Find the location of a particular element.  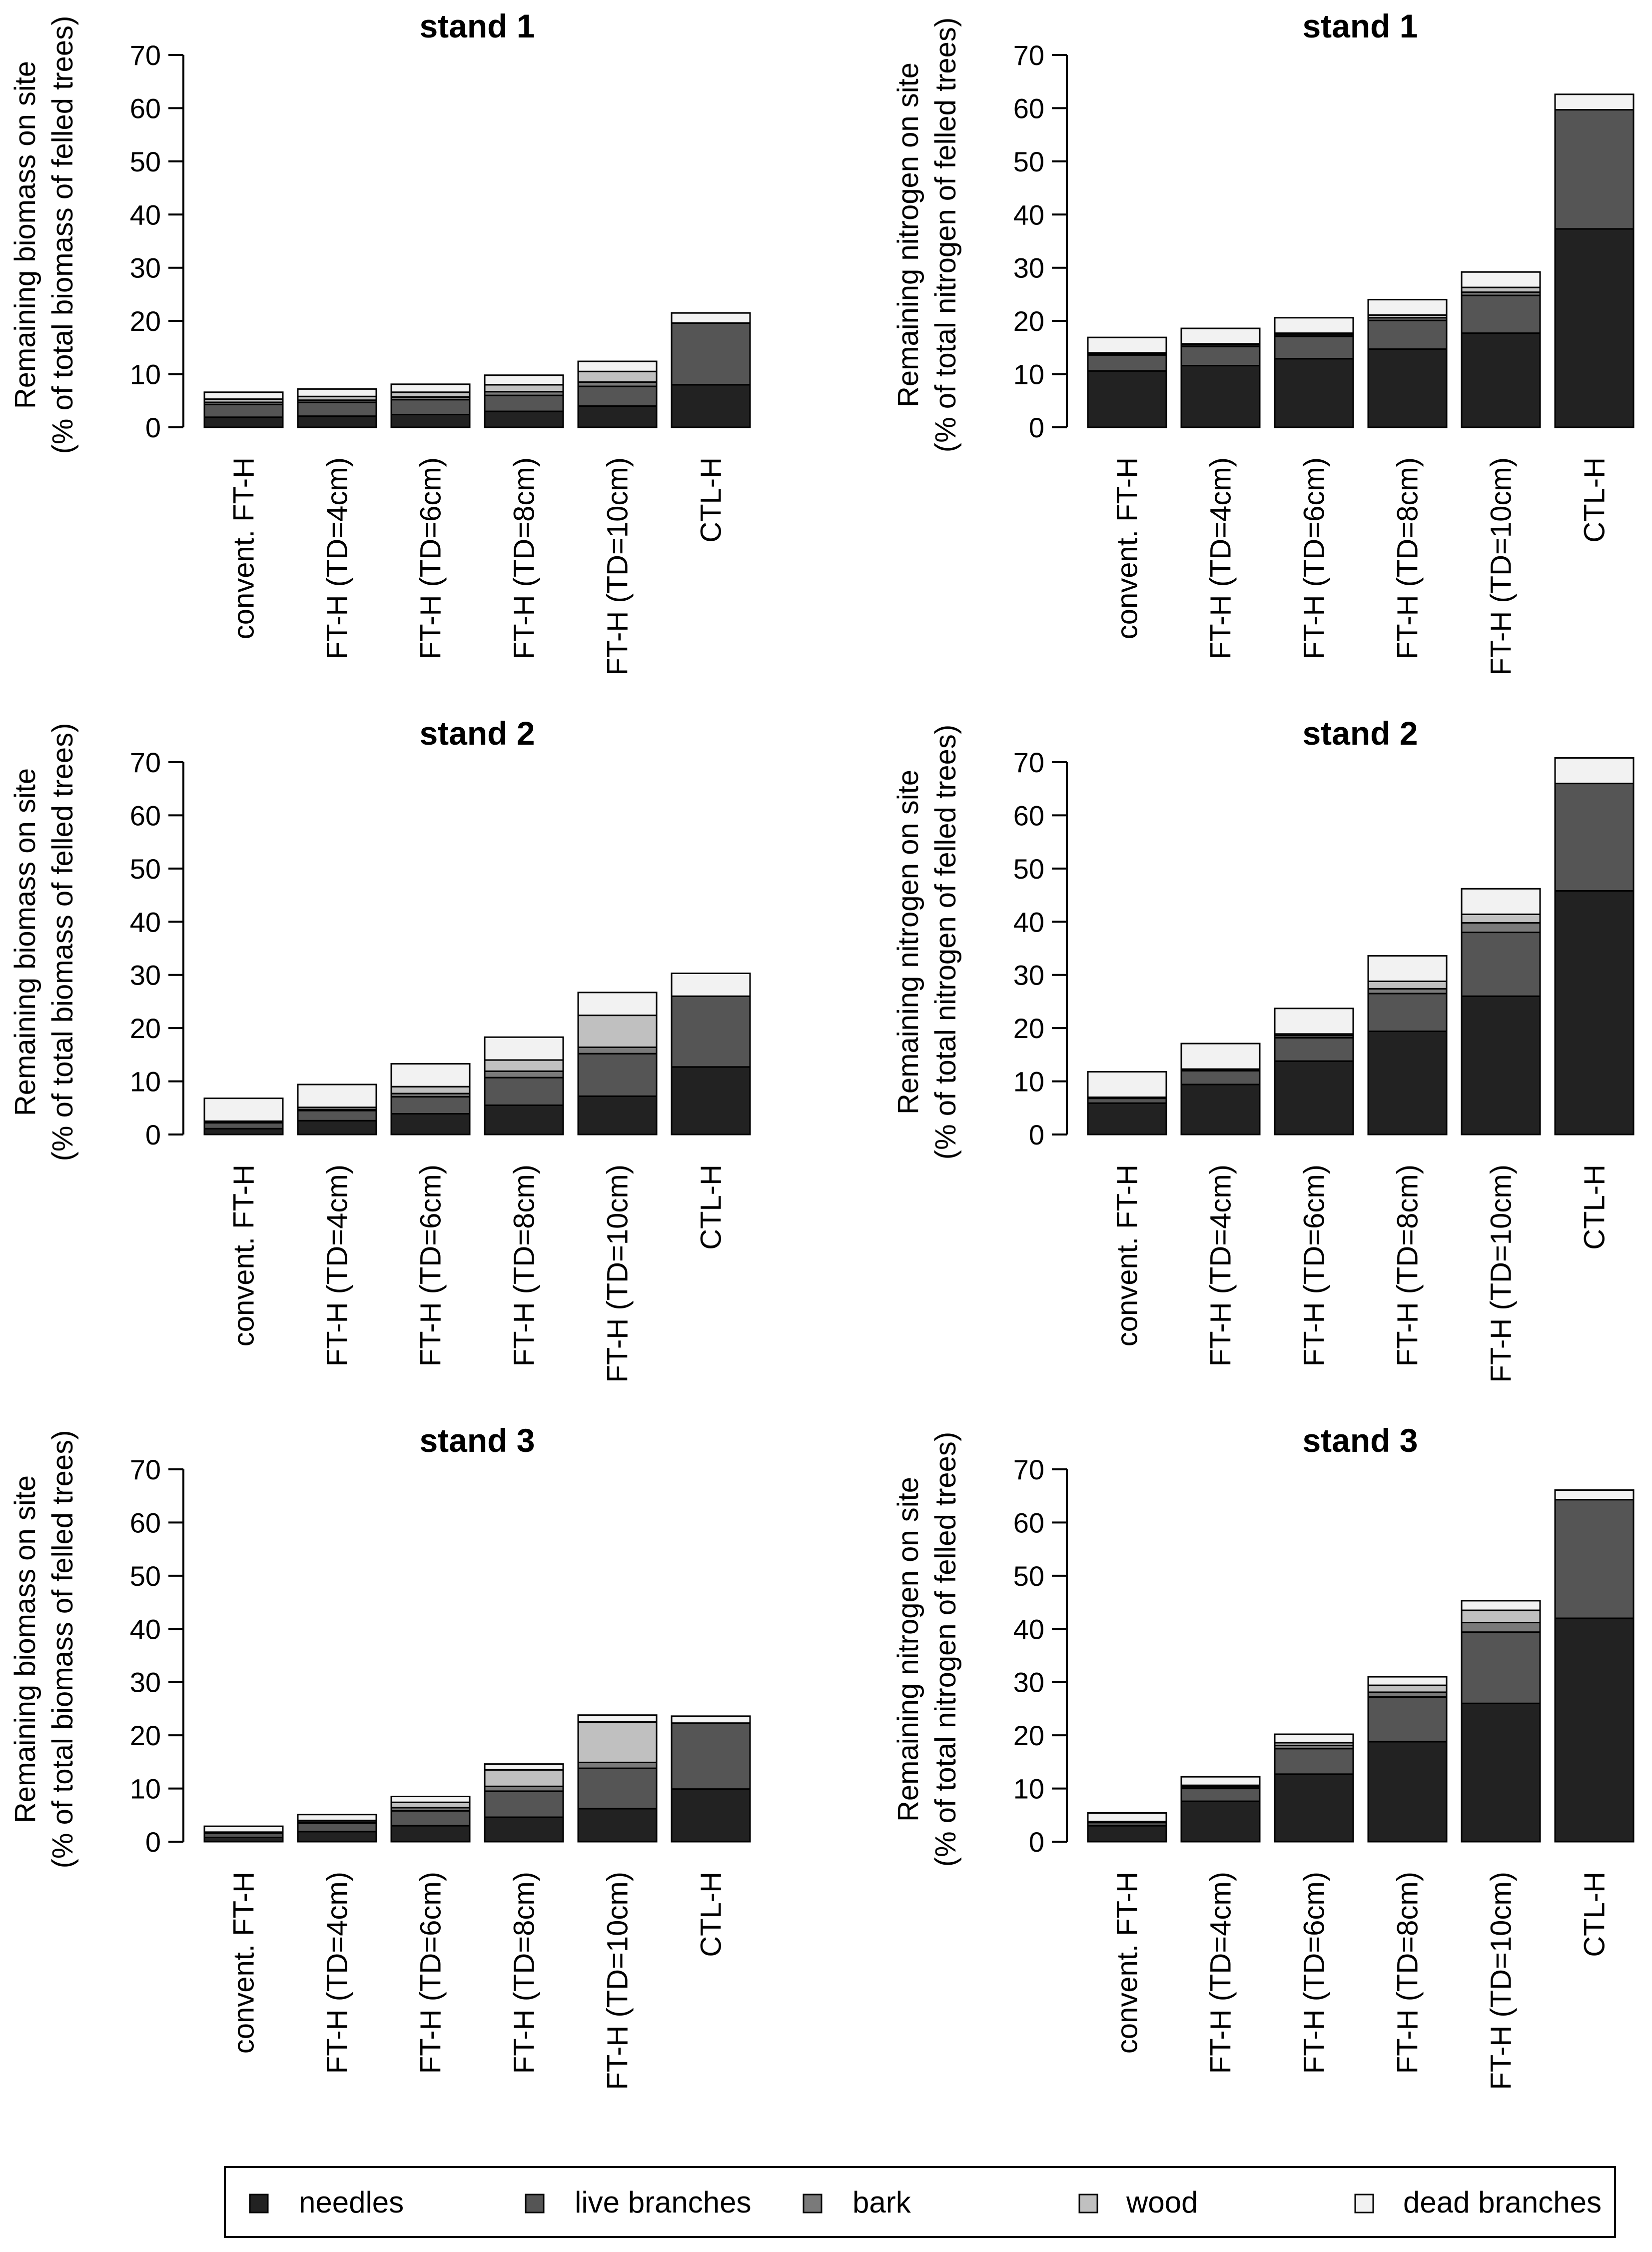

x-category-label: FT-H (TD=6cm) is located at coordinates (431, 1973).